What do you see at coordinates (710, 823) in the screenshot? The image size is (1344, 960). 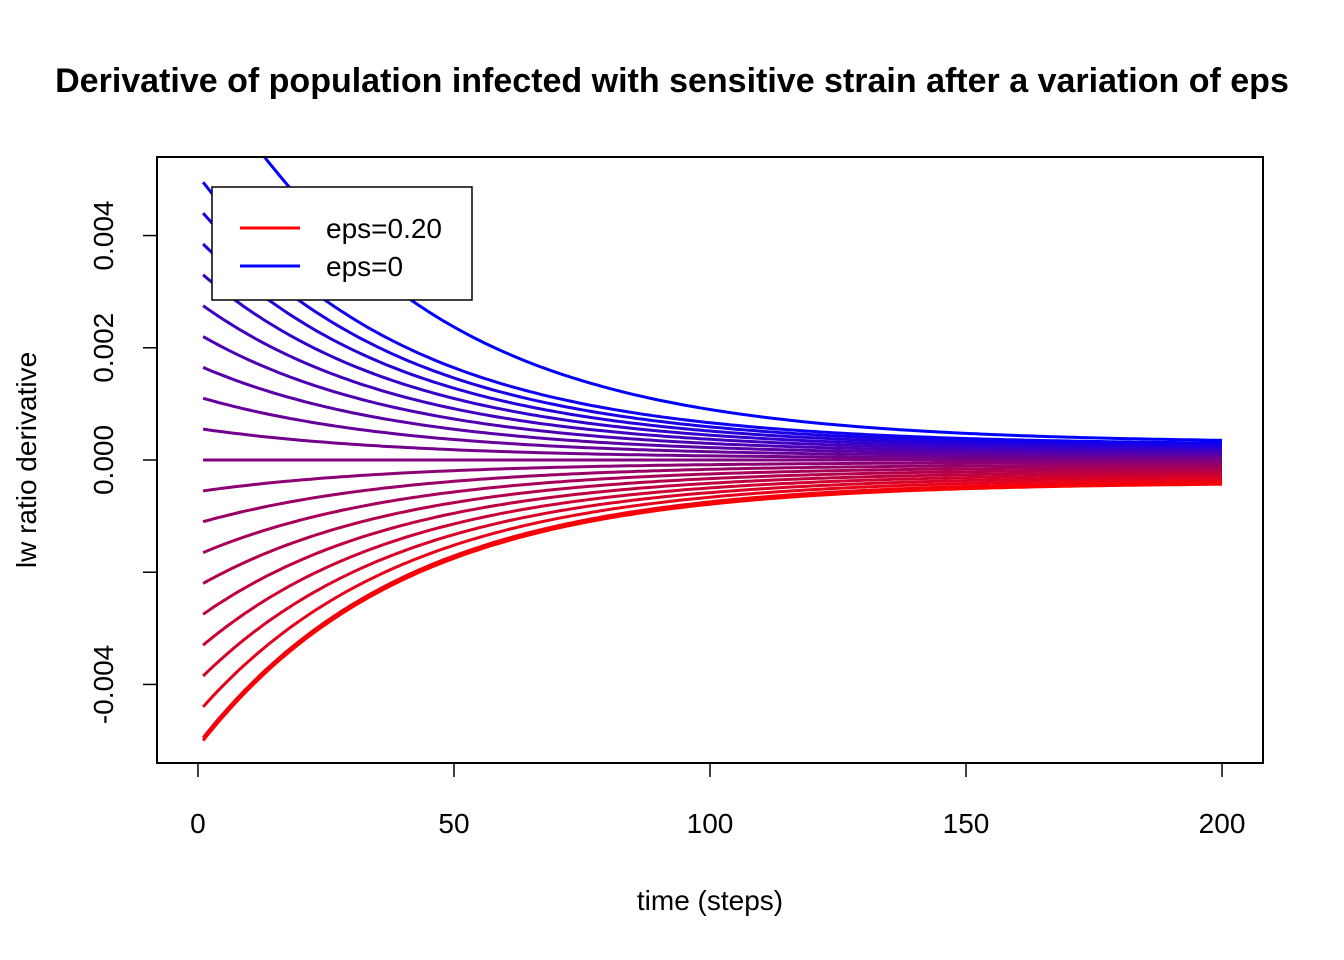 I see `x-tick-label: 100` at bounding box center [710, 823].